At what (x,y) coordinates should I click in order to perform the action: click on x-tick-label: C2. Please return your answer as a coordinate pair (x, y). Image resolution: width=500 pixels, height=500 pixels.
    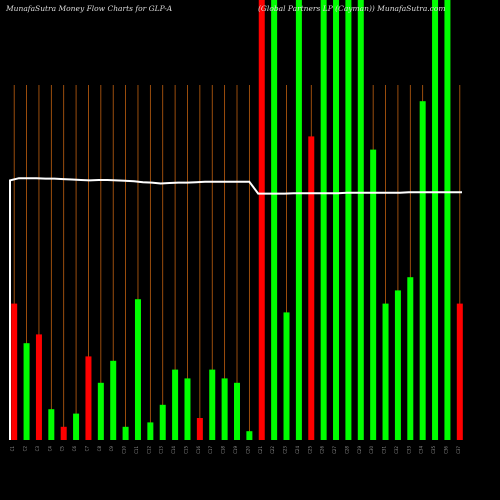
    Looking at the image, I should click on (25, 449).